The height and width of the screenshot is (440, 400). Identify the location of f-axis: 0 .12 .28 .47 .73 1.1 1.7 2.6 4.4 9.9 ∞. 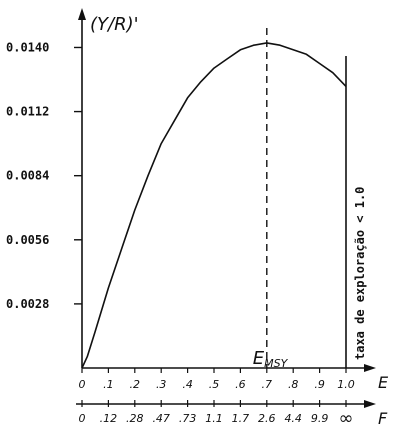
(226, 414).